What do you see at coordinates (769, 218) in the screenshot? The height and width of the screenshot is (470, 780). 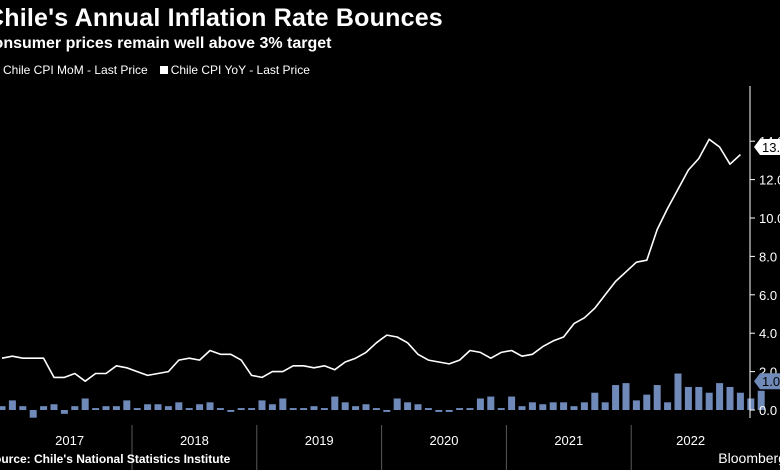 I see `y-tick-label-10.0: 10.0` at bounding box center [769, 218].